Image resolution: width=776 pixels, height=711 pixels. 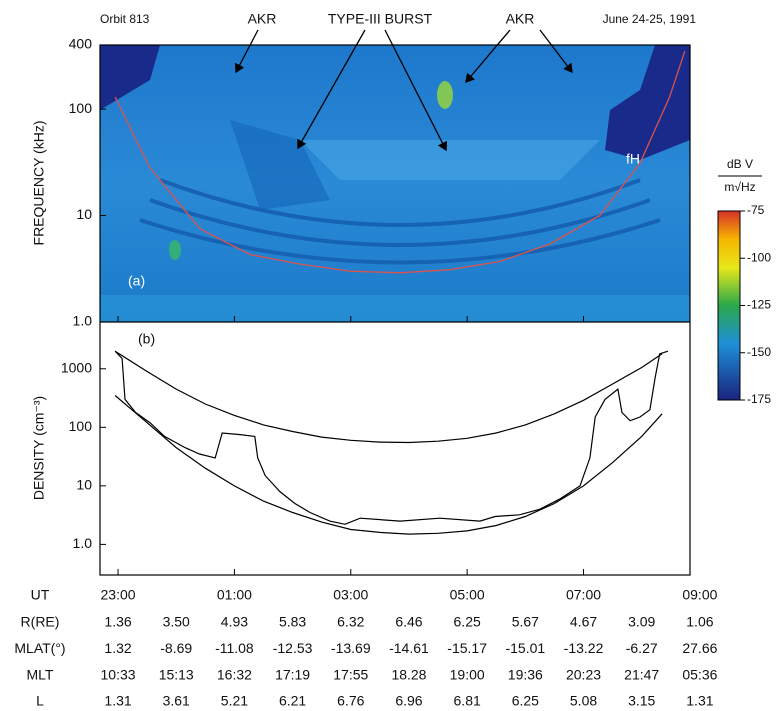 What do you see at coordinates (350, 701) in the screenshot?
I see `table-cell: 6.76` at bounding box center [350, 701].